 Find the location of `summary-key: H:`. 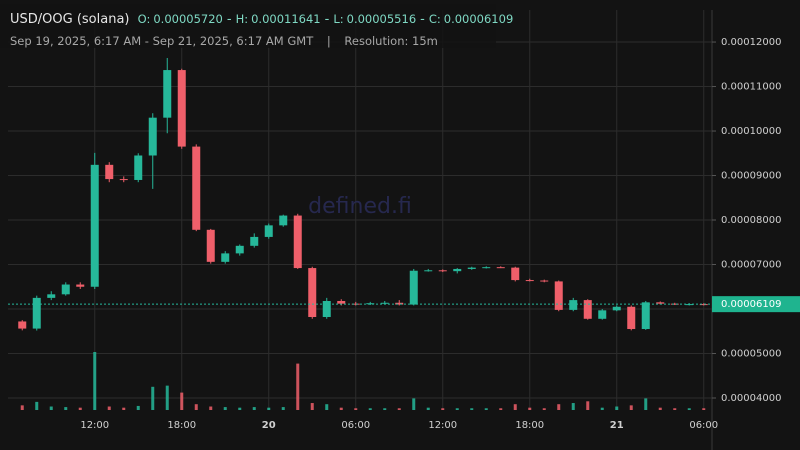

summary-key: H: is located at coordinates (242, 19).